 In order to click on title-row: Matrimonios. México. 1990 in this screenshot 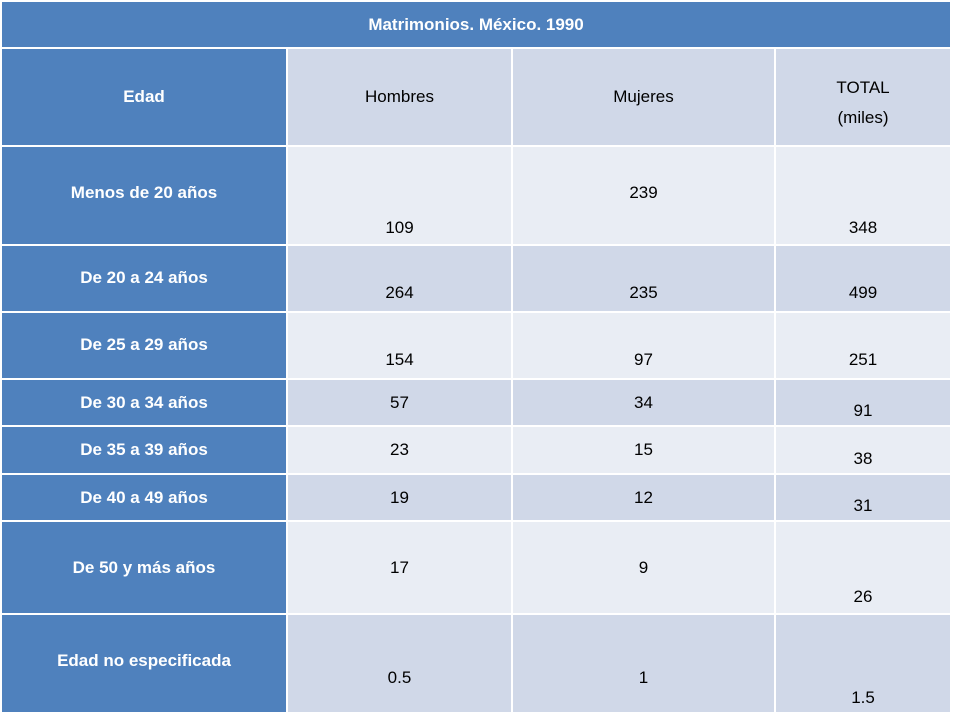, I will do `click(476, 24)`.